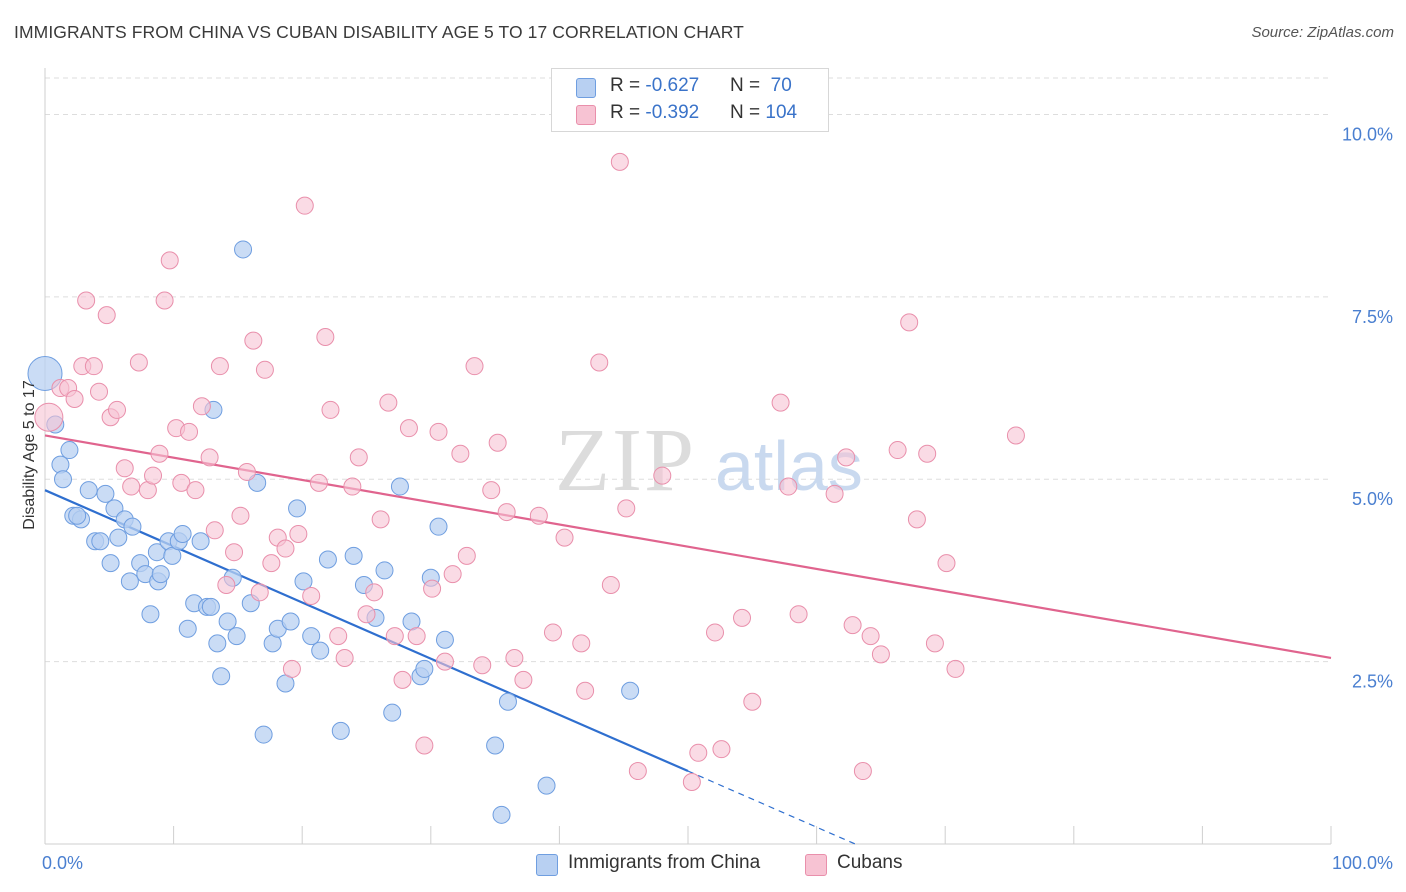 The width and height of the screenshot is (1406, 892). What do you see at coordinates (816, 865) in the screenshot?
I see `bottom-legend-swatch-cuban` at bounding box center [816, 865].